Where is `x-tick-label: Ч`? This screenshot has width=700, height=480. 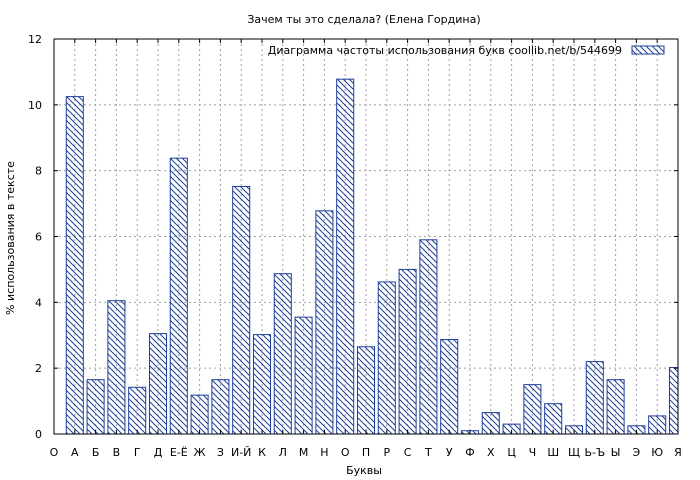
x-tick-label: Ч is located at coordinates (533, 452).